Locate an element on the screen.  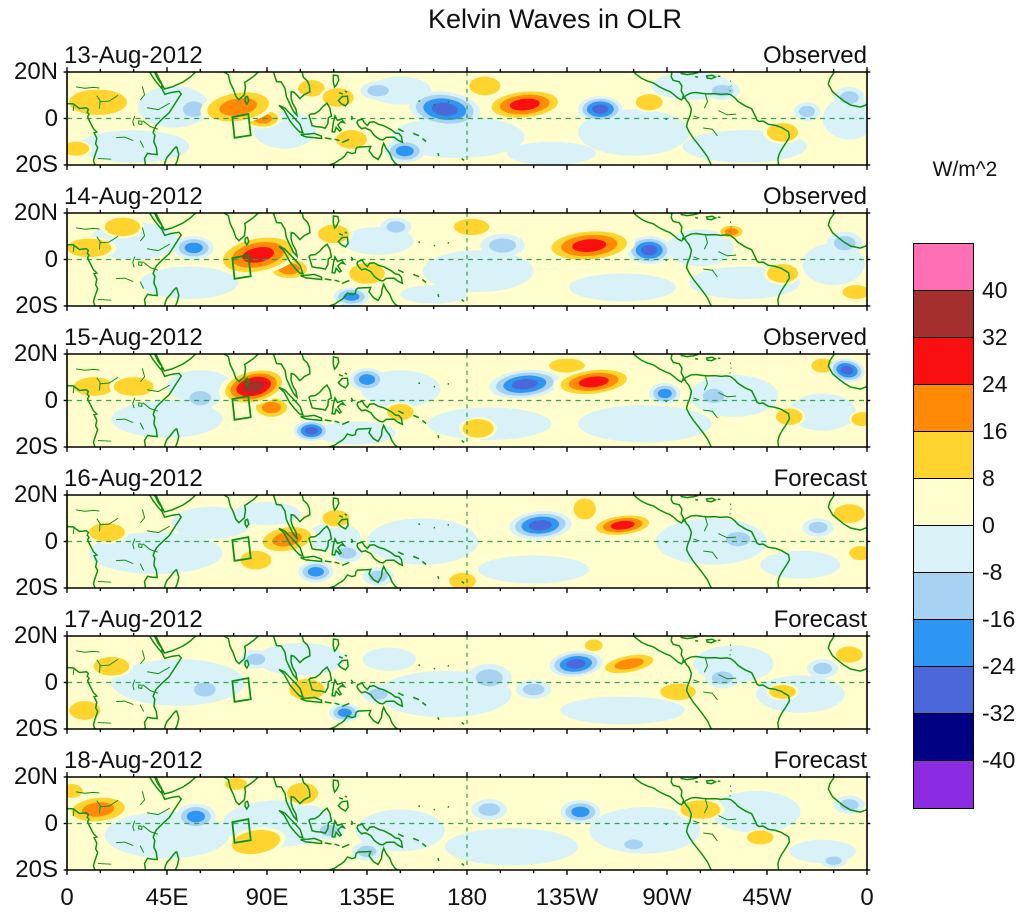
x-axis-tick-label: 0 is located at coordinates (867, 897).